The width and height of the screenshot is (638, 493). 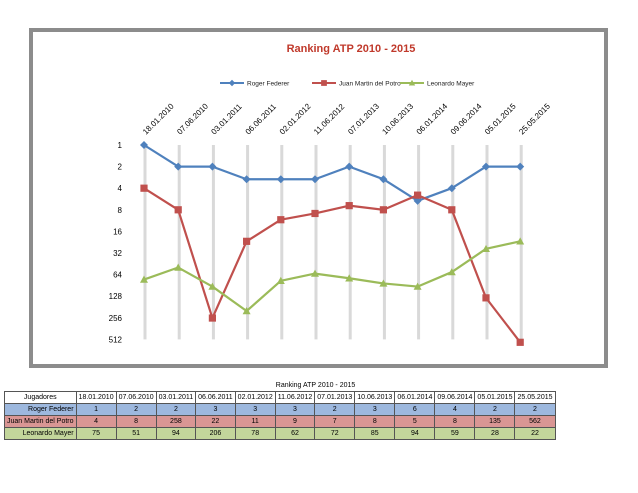 What do you see at coordinates (268, 84) in the screenshot?
I see `legend-label: Roger Federer` at bounding box center [268, 84].